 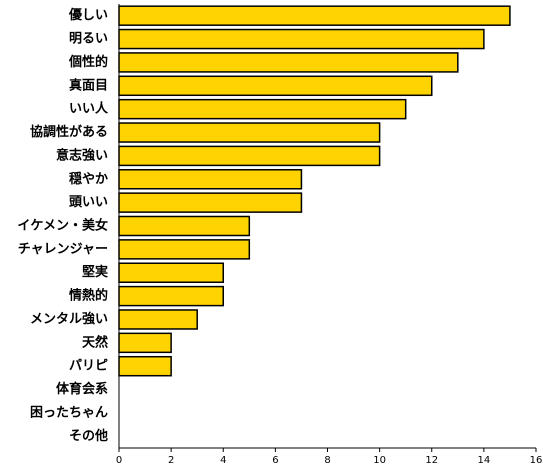 What do you see at coordinates (82, 389) in the screenshot?
I see `y-tick-label: 体育会系` at bounding box center [82, 389].